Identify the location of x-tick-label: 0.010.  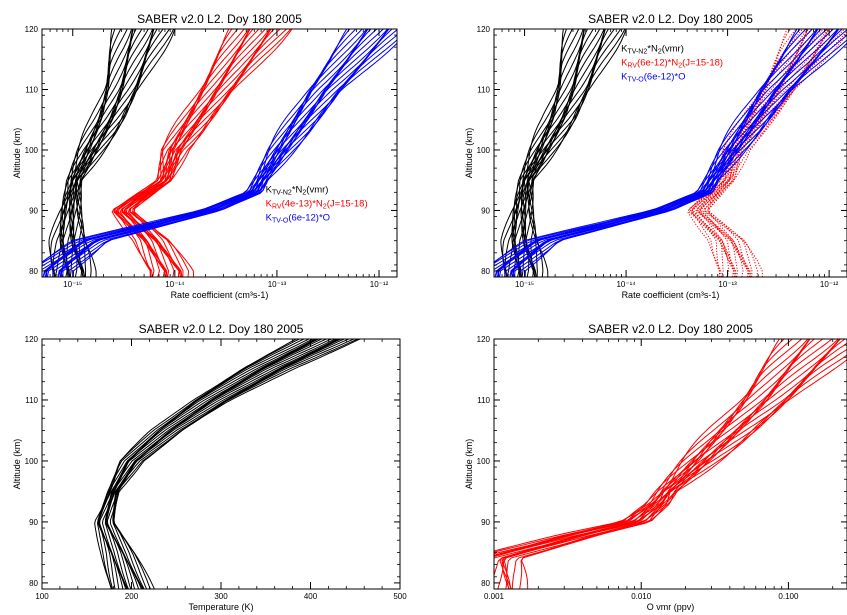
(641, 596).